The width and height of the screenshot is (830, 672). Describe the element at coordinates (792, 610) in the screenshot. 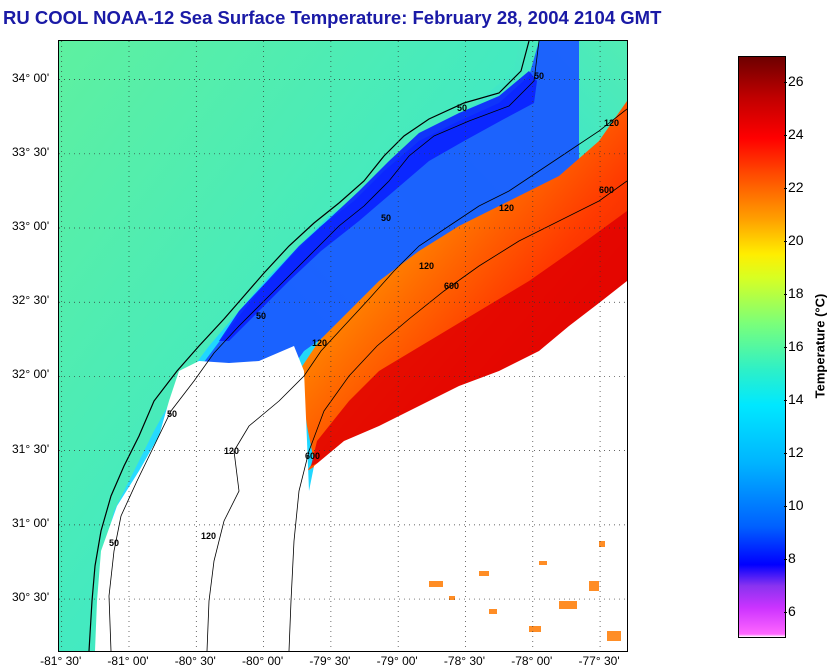

I see `colorbar-tick-label: 6` at that location.